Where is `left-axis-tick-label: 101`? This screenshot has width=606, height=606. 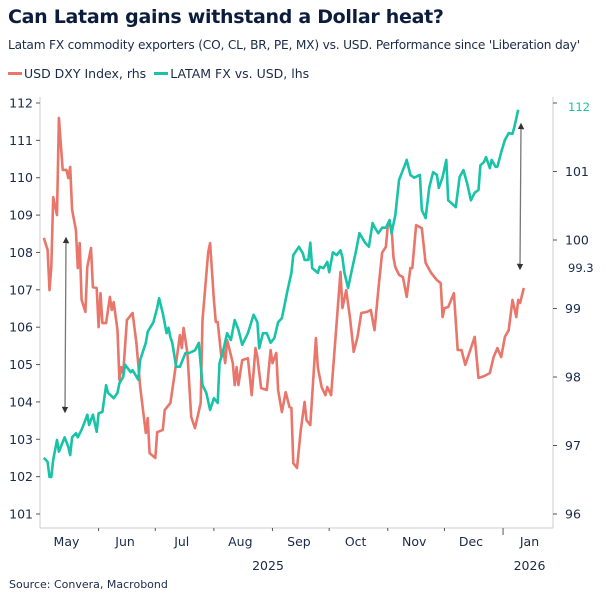 left-axis-tick-label: 101 is located at coordinates (21, 514).